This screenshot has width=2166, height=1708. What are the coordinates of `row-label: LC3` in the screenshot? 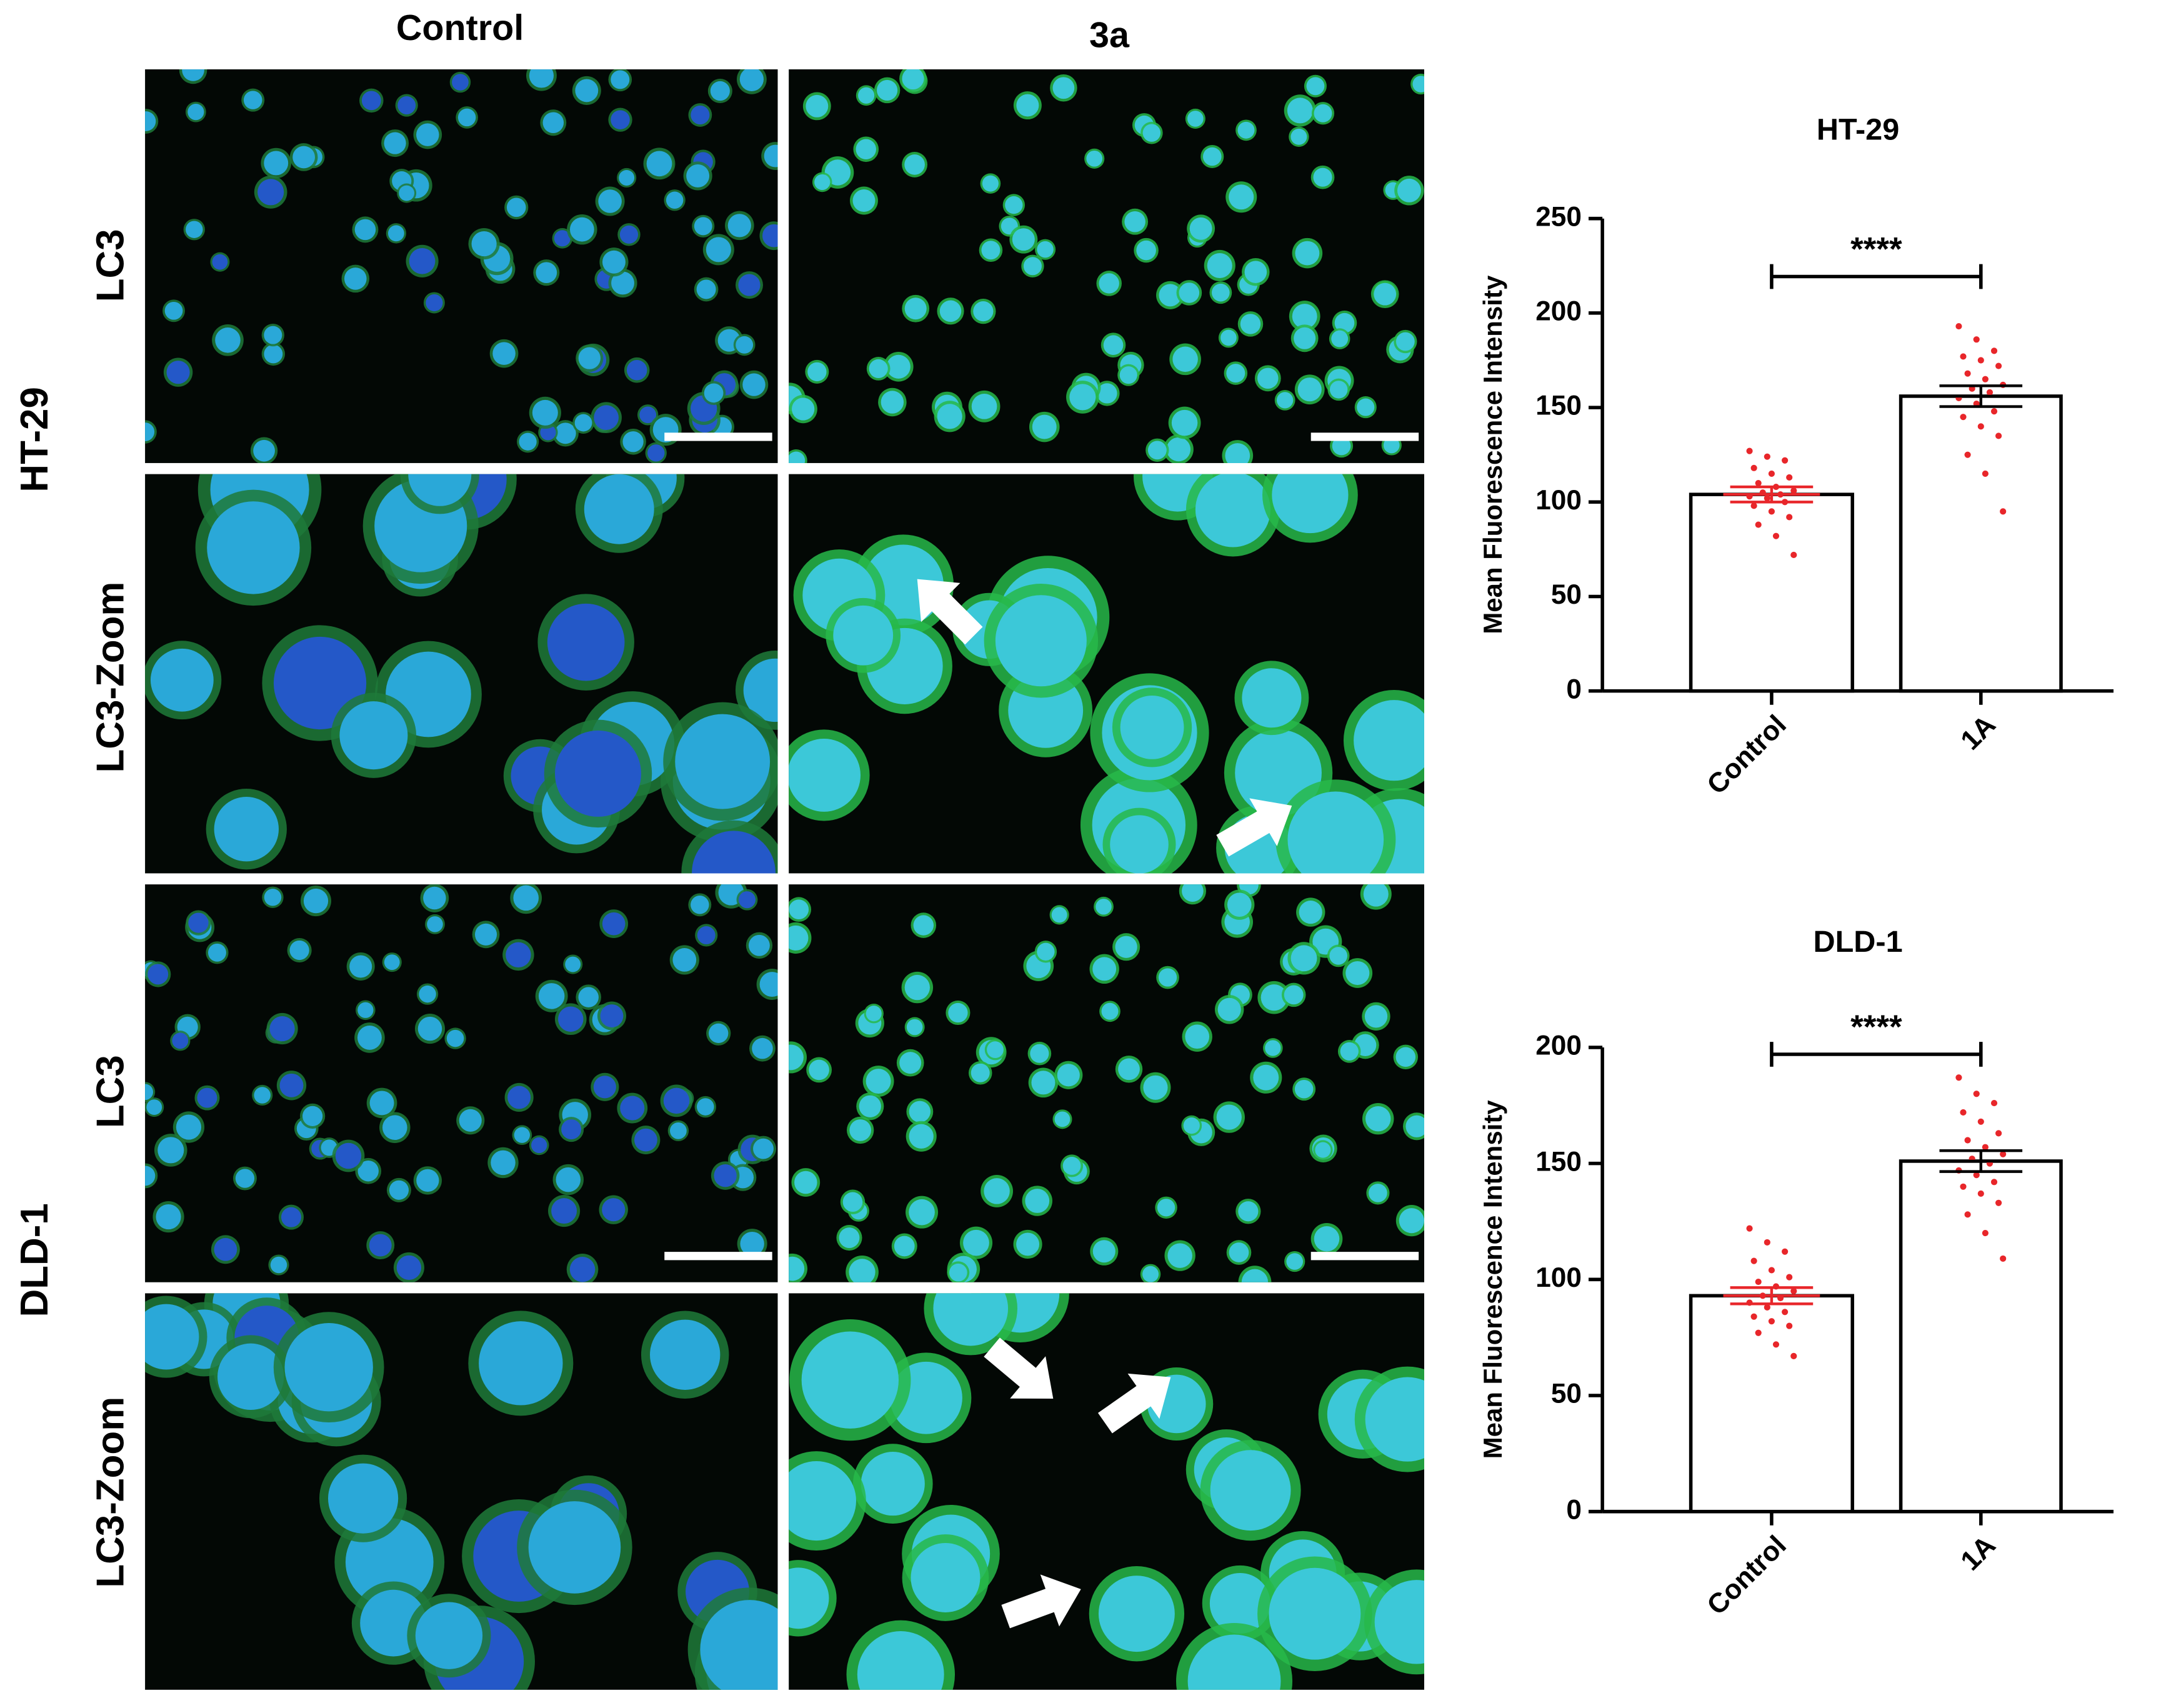 It's located at (111, 1091).